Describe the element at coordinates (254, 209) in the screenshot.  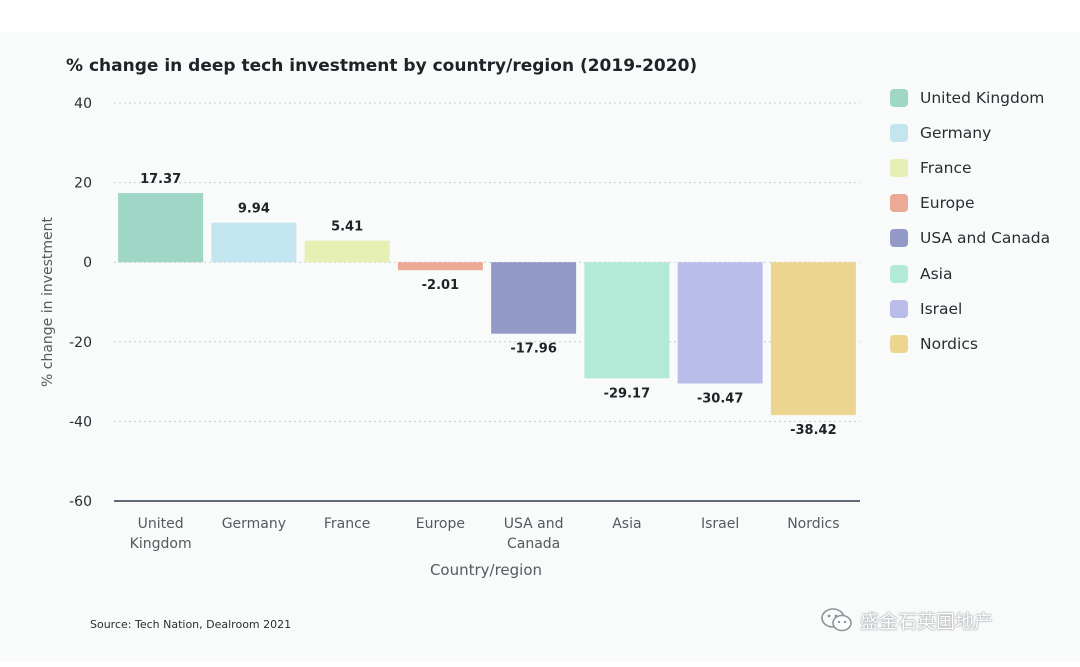
I see `data-label: 9.94` at that location.